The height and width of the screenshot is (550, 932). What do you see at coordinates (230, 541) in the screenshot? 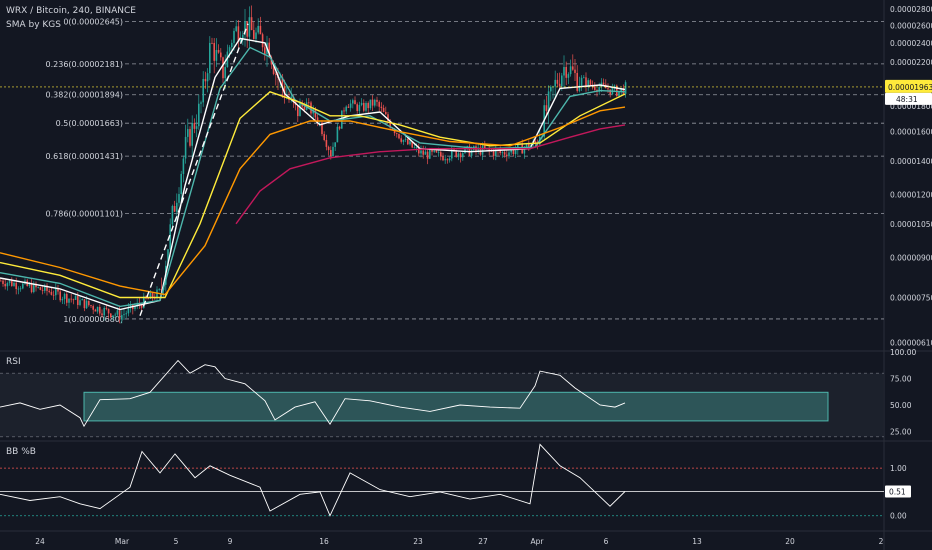
I see `time-tick-label: 9` at bounding box center [230, 541].